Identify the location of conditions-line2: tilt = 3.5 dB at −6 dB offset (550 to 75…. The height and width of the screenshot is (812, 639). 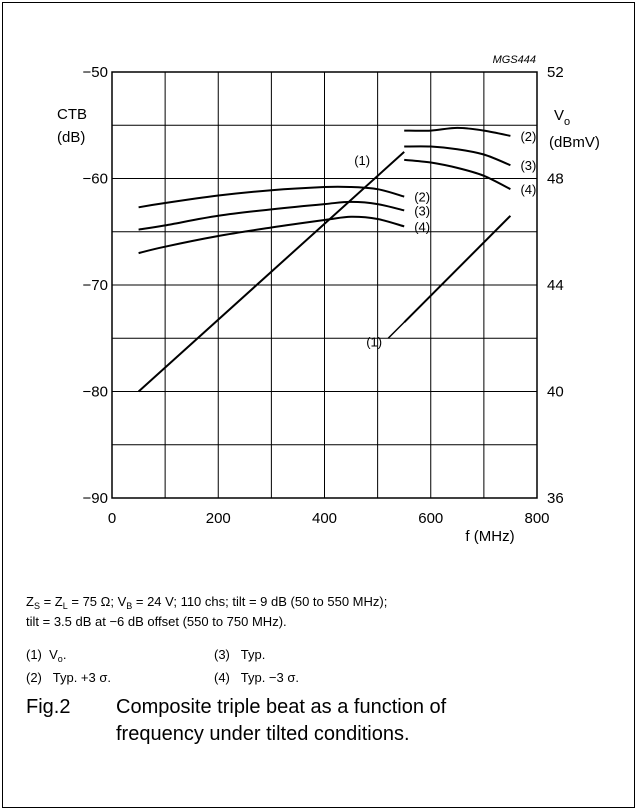
(156, 621).